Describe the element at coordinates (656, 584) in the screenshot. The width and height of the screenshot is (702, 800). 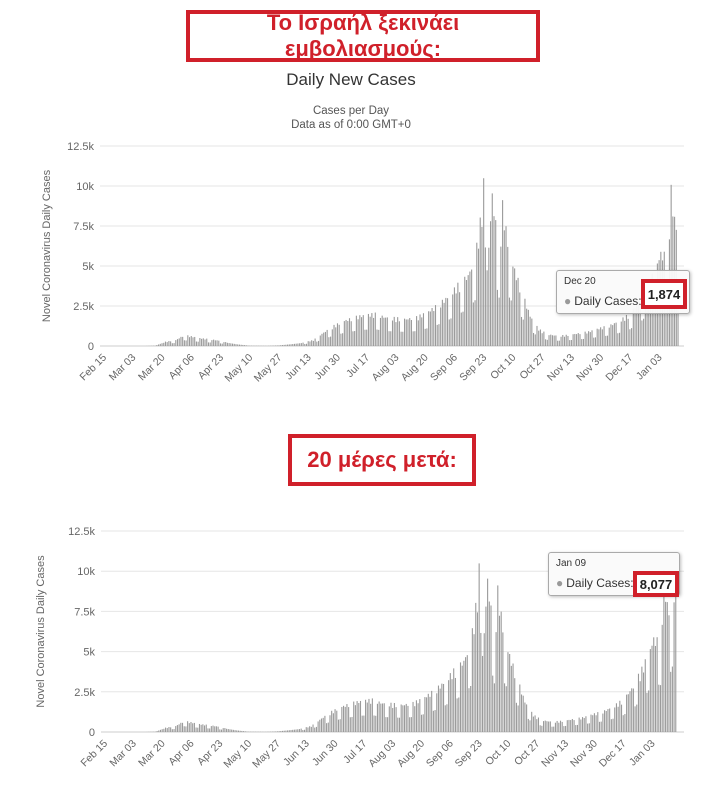
I see `tooltip-value: 8,077` at that location.